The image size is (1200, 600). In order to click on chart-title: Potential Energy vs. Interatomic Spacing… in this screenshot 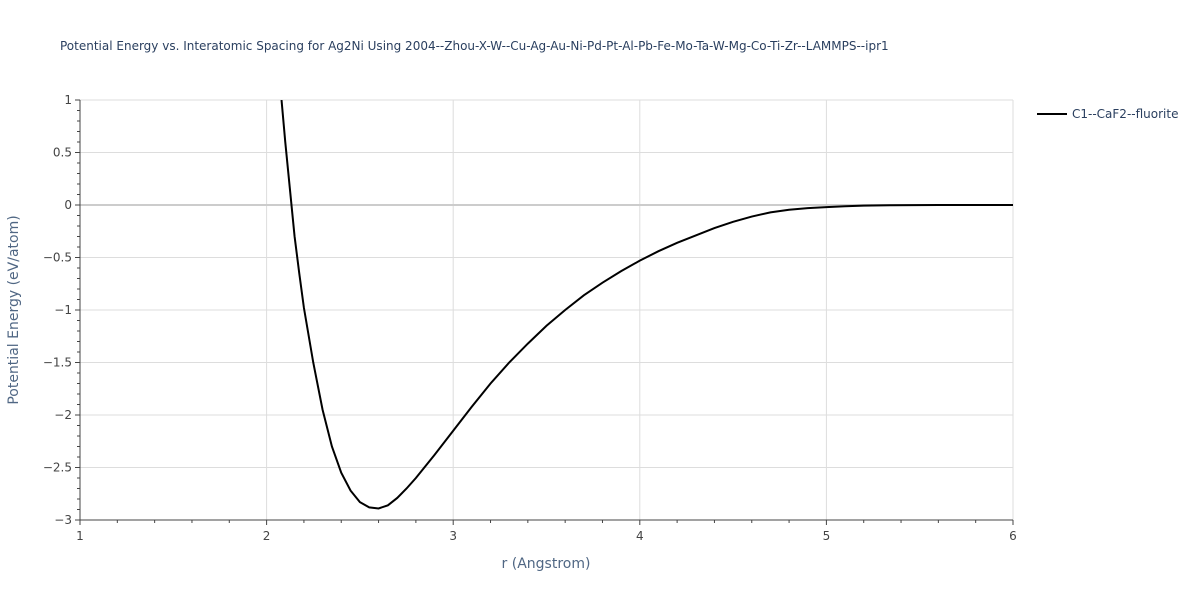, I will do `click(474, 46)`.